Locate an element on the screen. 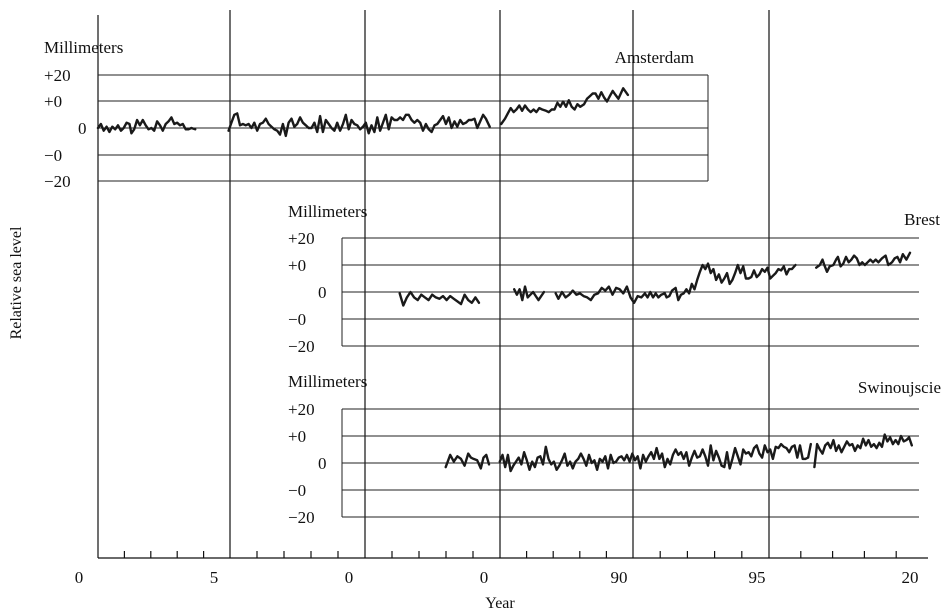 The width and height of the screenshot is (949, 613). x-tick-labels: 0 5 0 0 90 95 20 is located at coordinates (497, 577).